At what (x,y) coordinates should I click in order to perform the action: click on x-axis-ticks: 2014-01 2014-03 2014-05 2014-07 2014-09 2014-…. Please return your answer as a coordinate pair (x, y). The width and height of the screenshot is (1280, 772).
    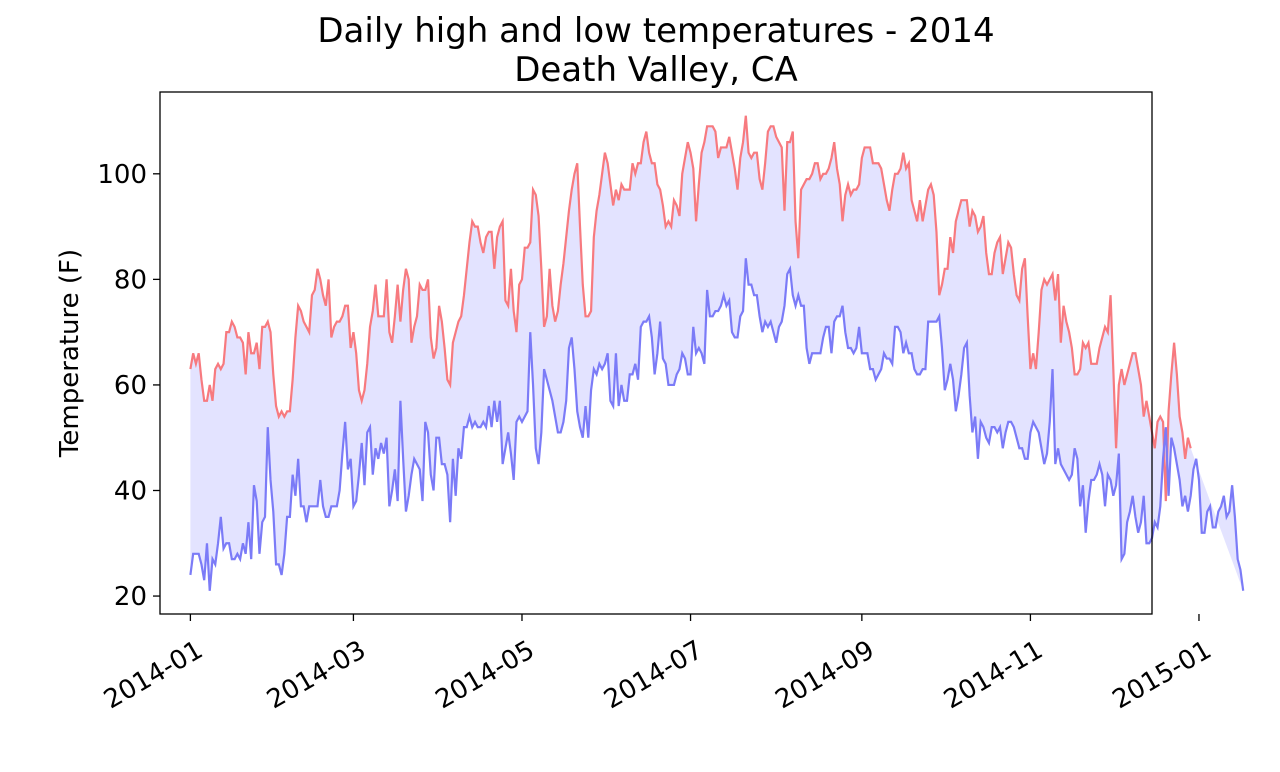
    Looking at the image, I should click on (658, 664).